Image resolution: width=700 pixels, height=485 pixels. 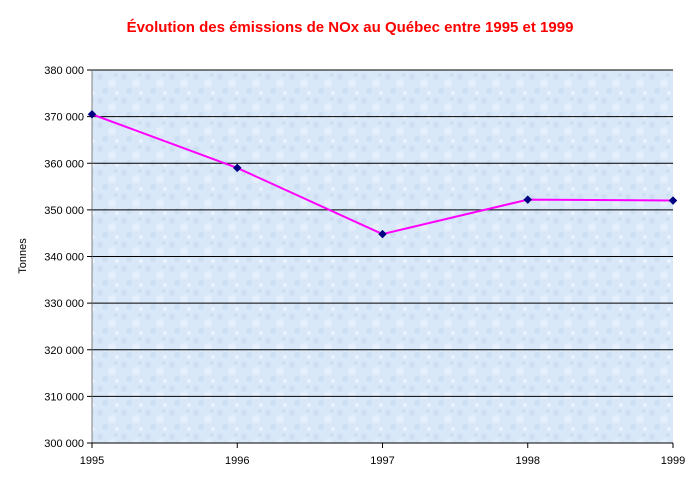 I want to click on y-tick-label: 350 000, so click(x=64, y=211).